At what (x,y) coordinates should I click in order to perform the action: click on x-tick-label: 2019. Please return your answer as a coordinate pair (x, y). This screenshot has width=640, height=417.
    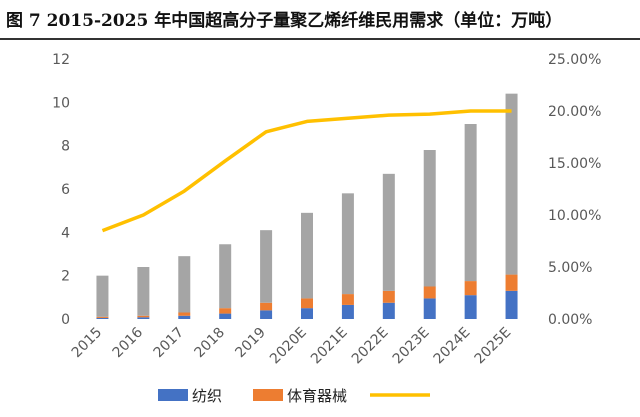
    Looking at the image, I should click on (250, 343).